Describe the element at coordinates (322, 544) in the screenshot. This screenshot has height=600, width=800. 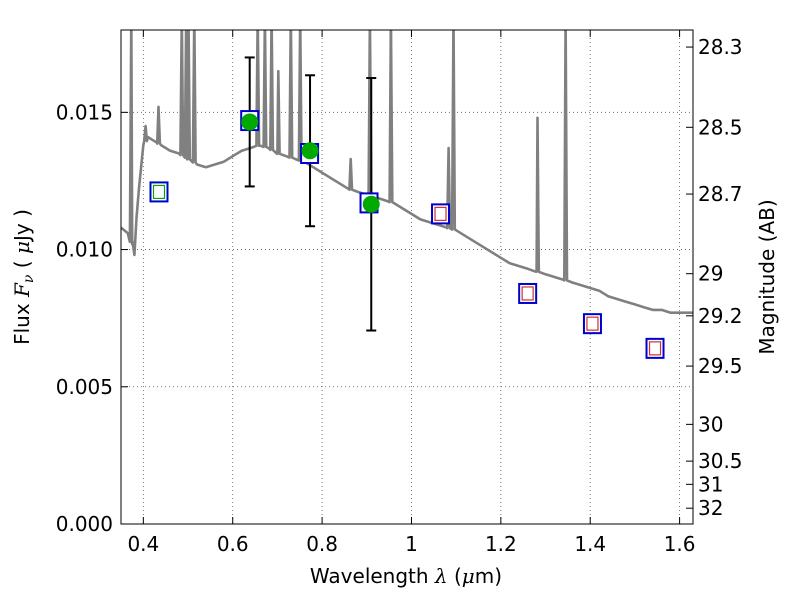
I see `x-tick-label: 0.8` at that location.